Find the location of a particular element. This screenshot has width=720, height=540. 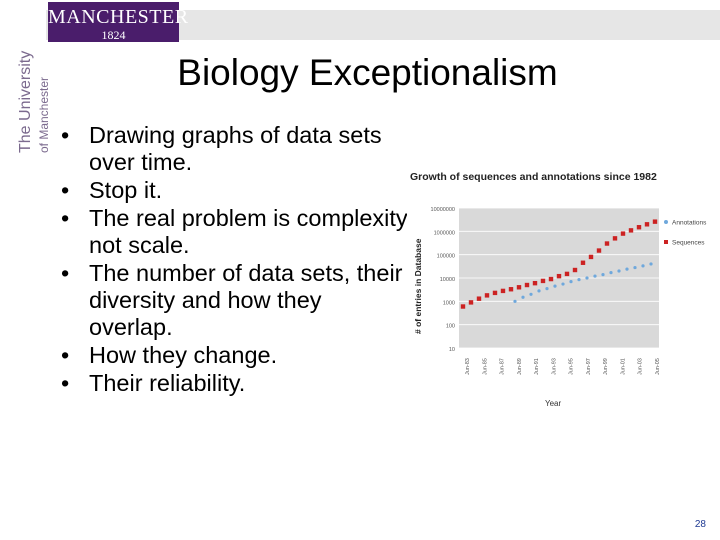

x-axis-label: Year is located at coordinates (553, 403).